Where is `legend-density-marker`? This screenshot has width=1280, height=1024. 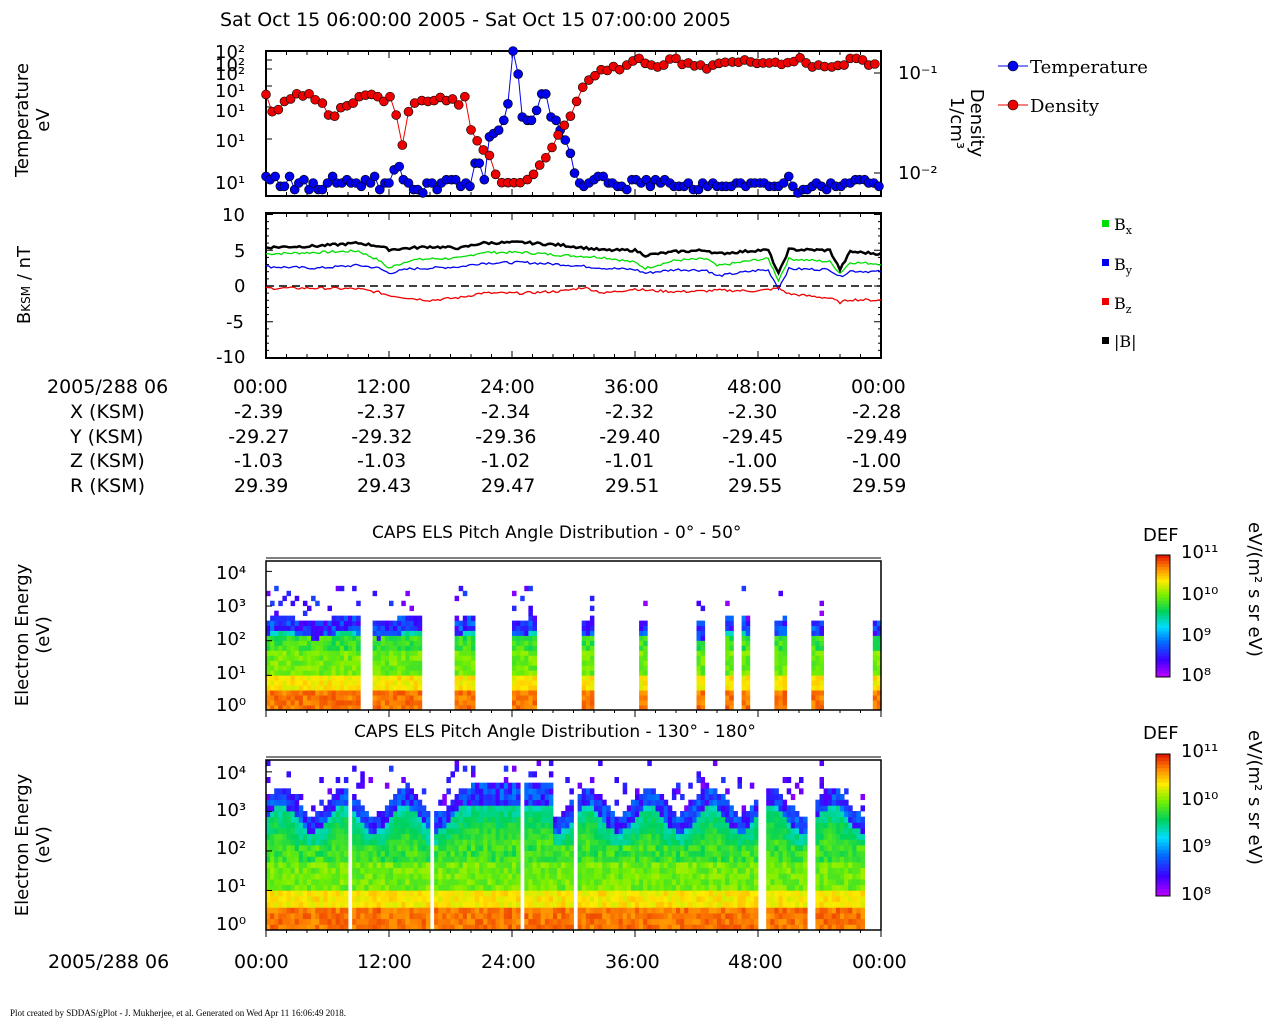
legend-density-marker is located at coordinates (1013, 105).